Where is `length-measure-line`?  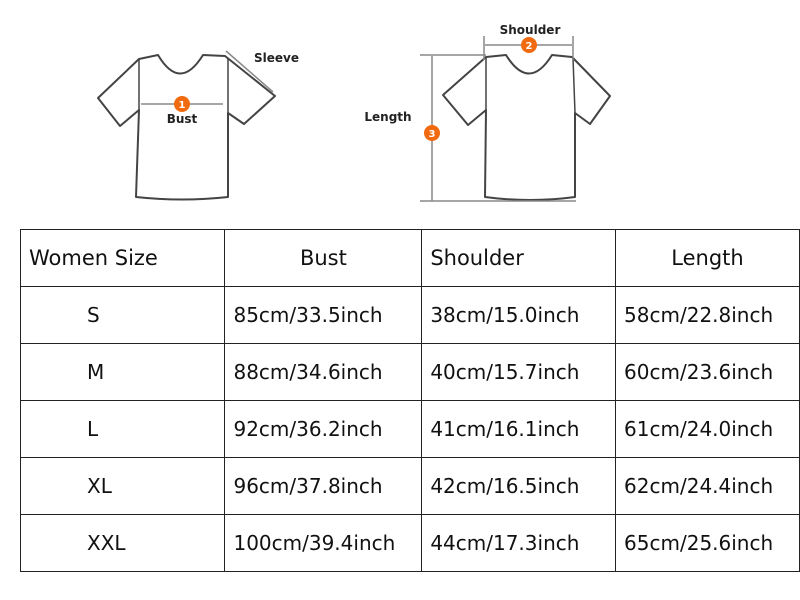
length-measure-line is located at coordinates (498, 128).